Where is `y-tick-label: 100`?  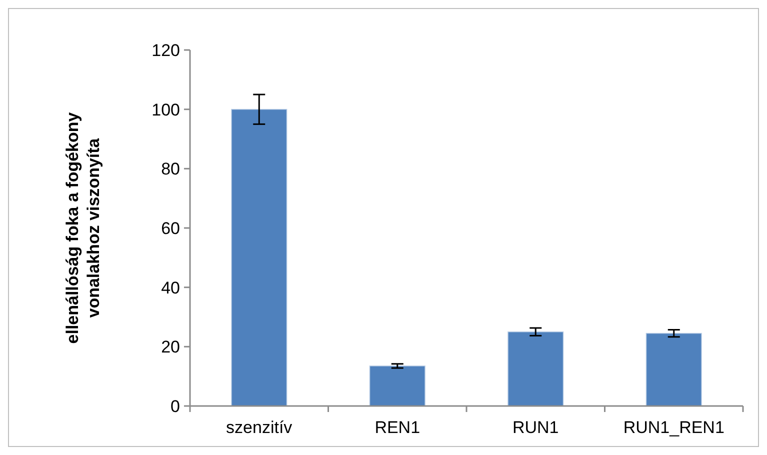
y-tick-label: 100 is located at coordinates (166, 110).